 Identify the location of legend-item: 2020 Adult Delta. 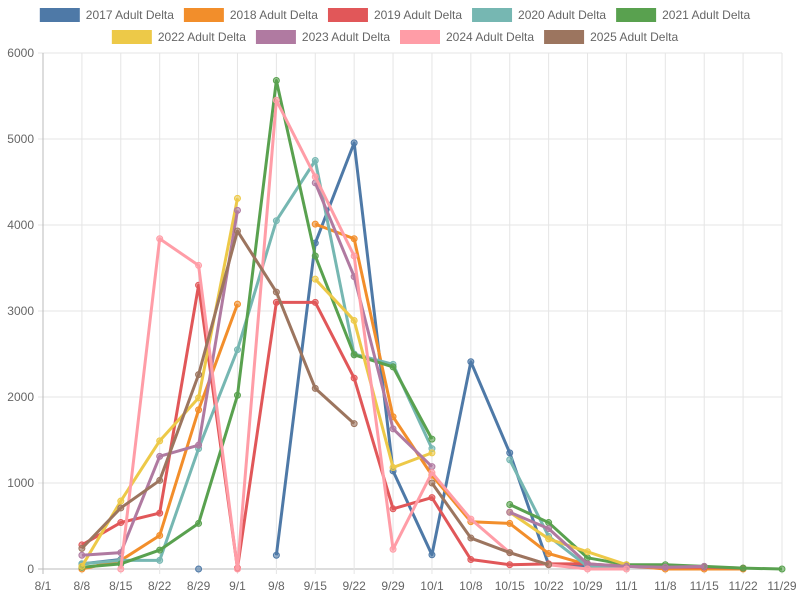
(539, 15).